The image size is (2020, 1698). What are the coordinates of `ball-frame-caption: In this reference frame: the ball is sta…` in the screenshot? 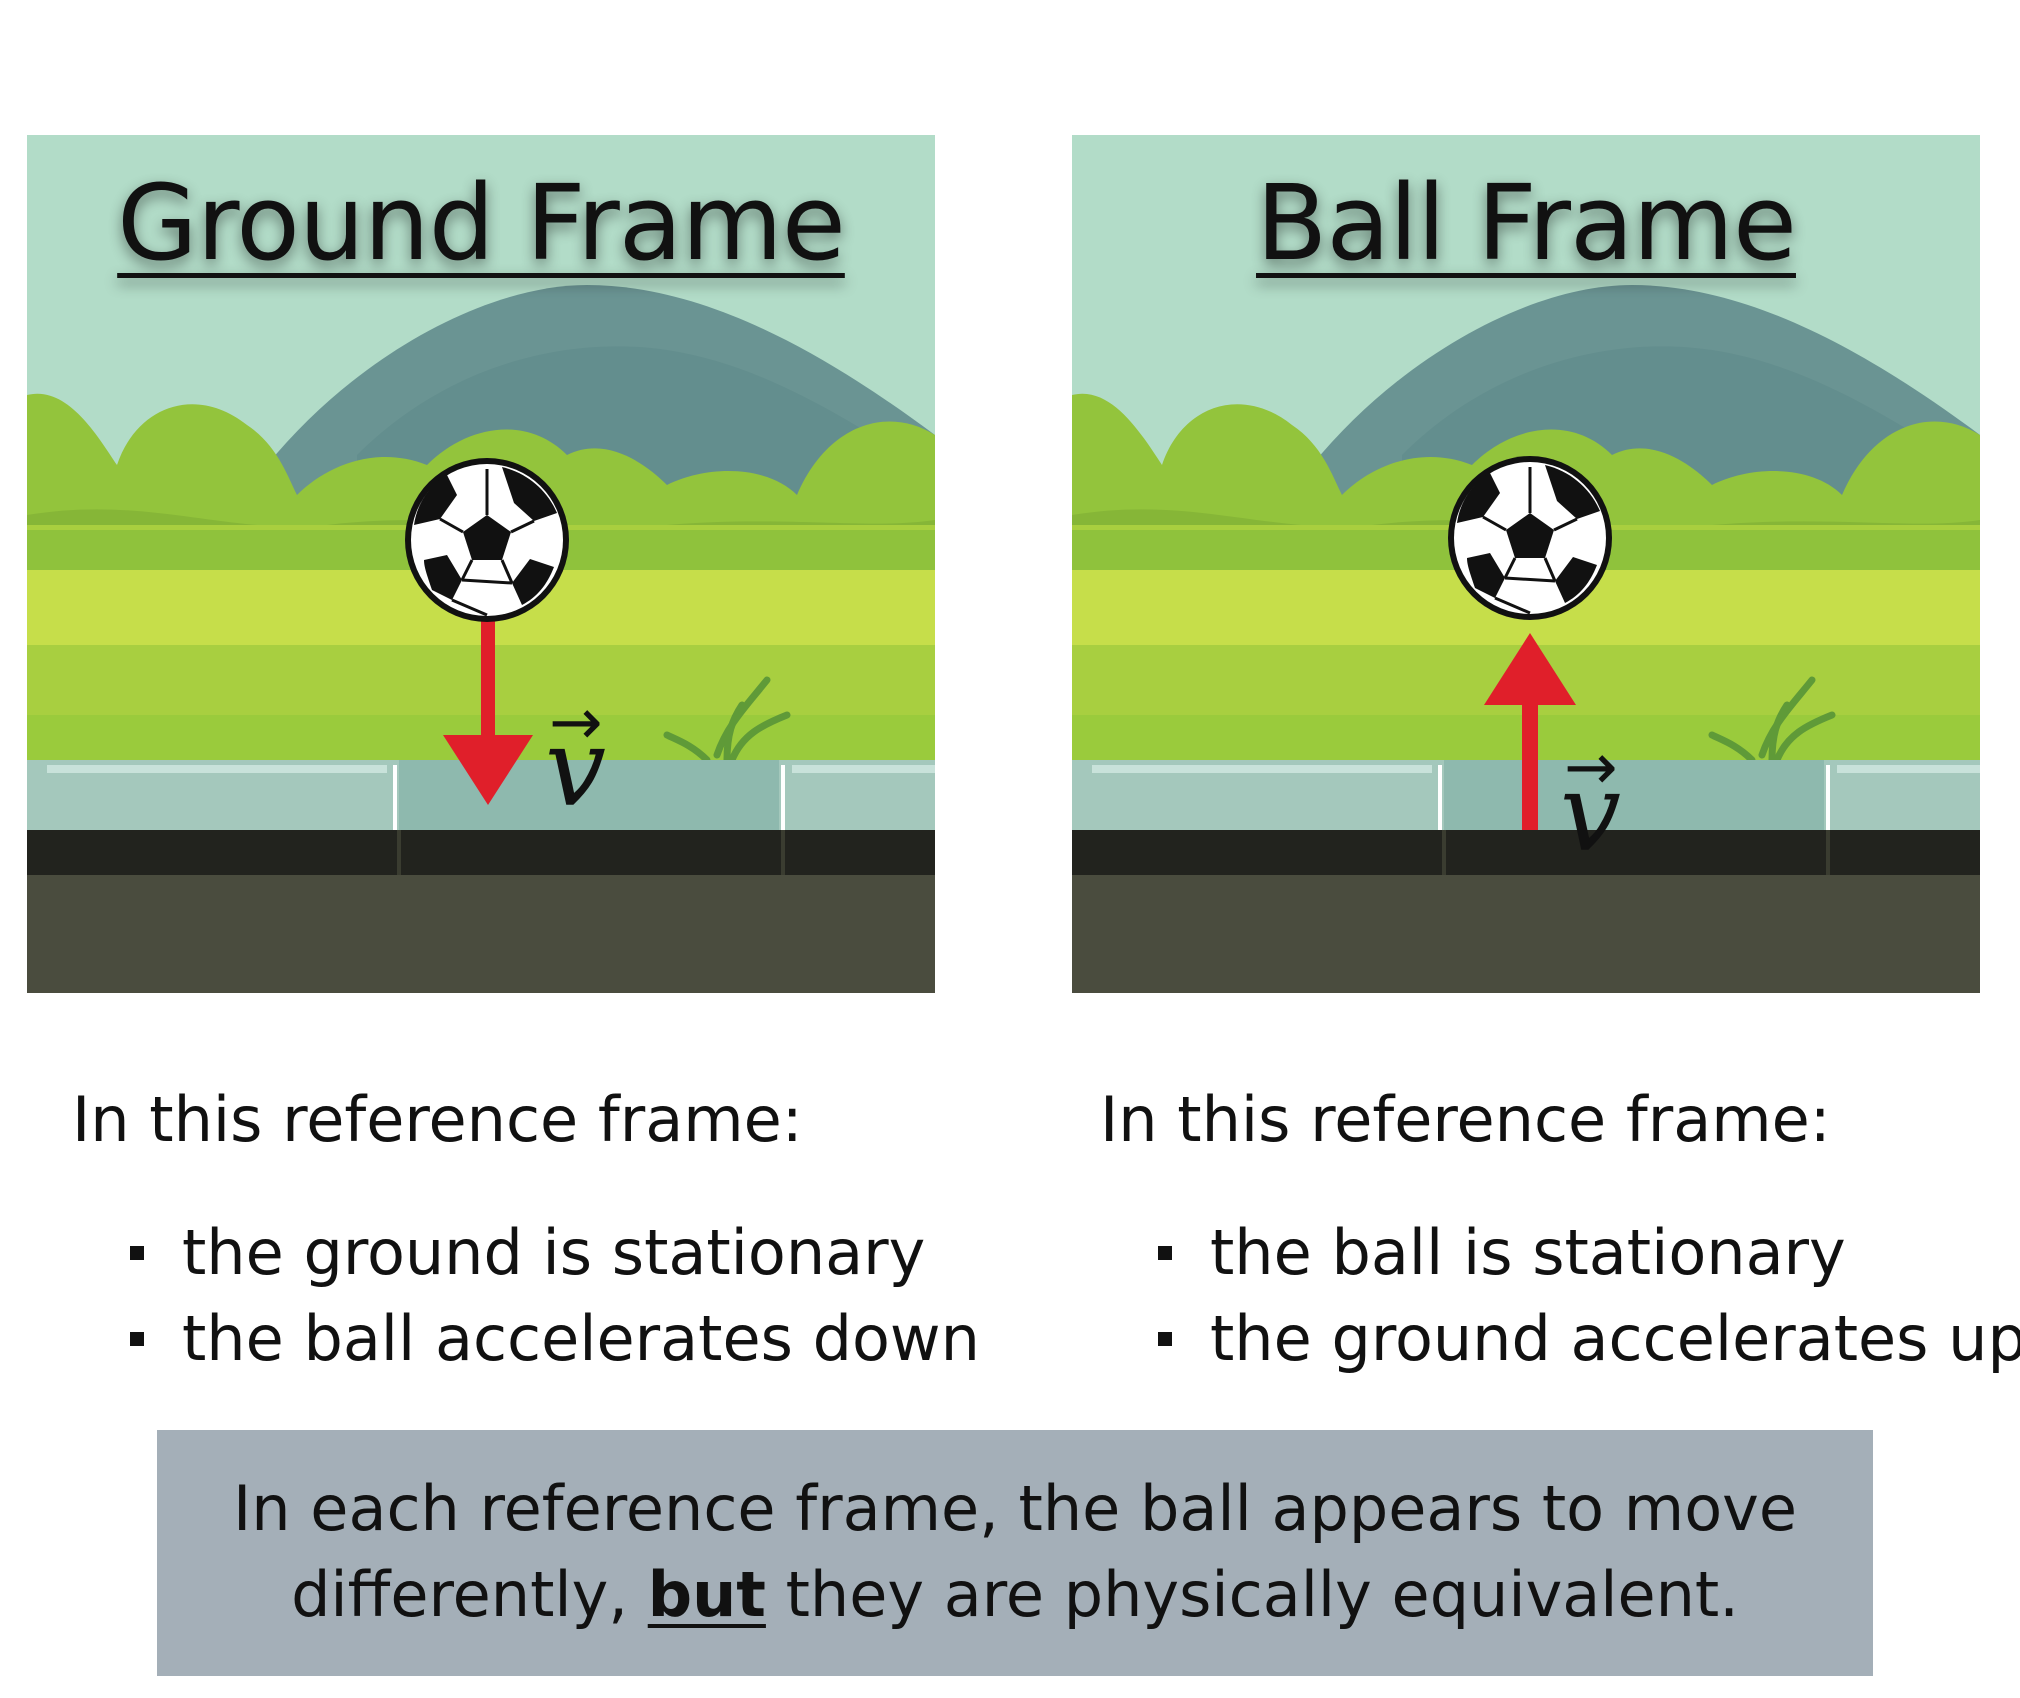 It's located at (1560, 1231).